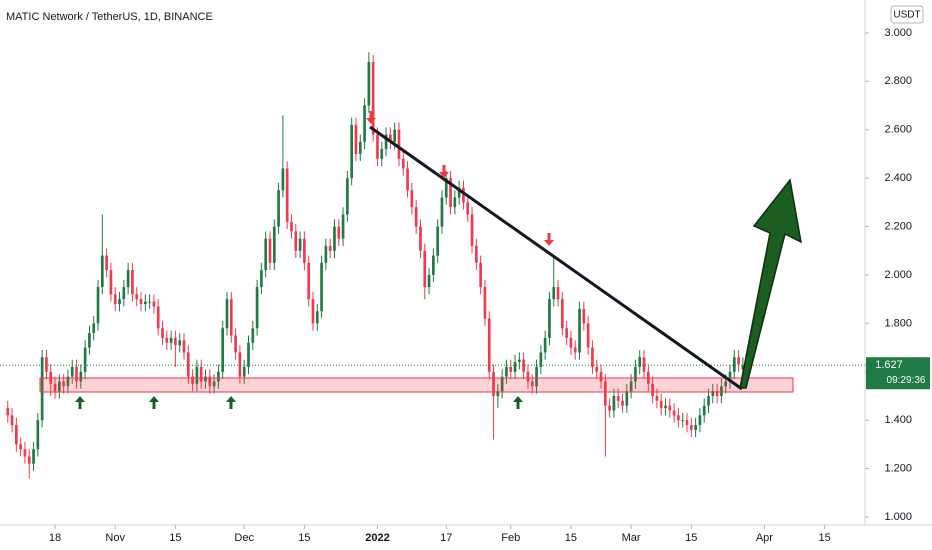 The width and height of the screenshot is (932, 550). What do you see at coordinates (898, 275) in the screenshot?
I see `y-tick-label: 2.000` at bounding box center [898, 275].